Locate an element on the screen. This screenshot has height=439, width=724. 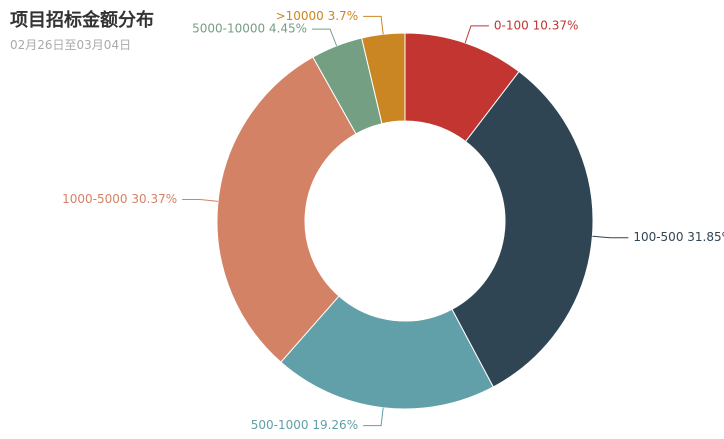
slice-label-3: 500-1000 19.26% is located at coordinates (304, 425).